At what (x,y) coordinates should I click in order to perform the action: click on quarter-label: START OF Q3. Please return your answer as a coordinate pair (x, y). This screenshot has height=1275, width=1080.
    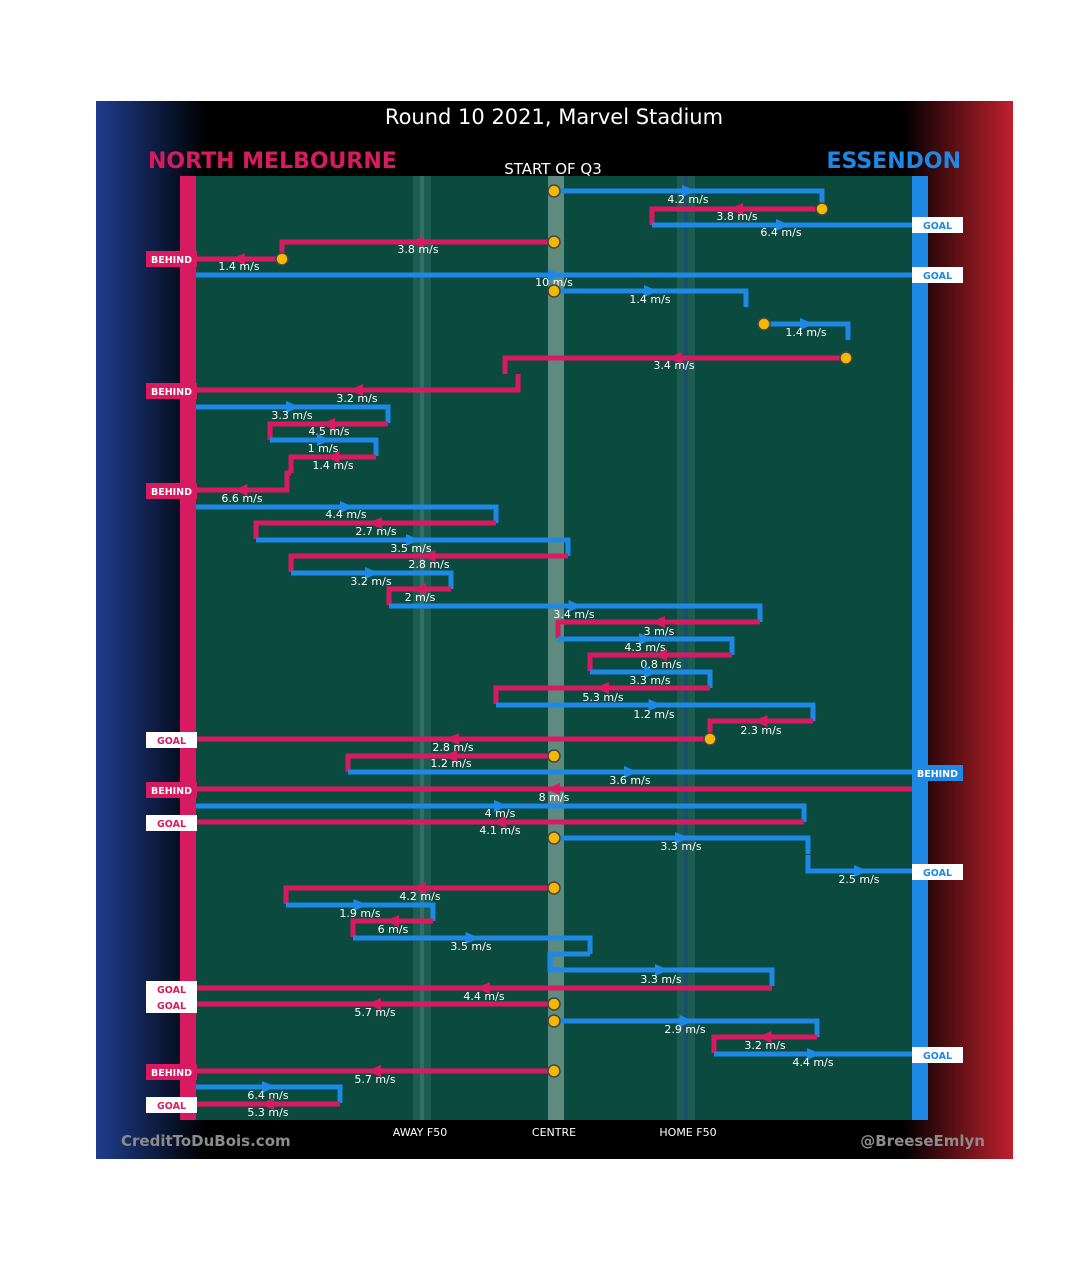
    Looking at the image, I should click on (553, 169).